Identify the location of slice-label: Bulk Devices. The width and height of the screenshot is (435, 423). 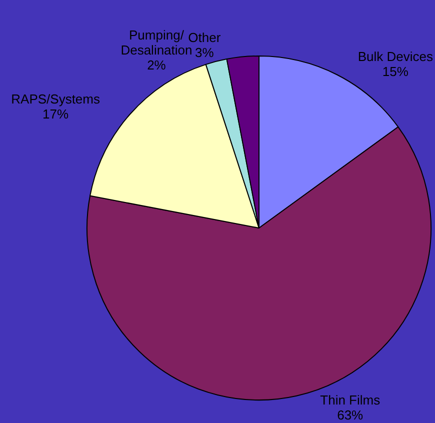
(396, 56).